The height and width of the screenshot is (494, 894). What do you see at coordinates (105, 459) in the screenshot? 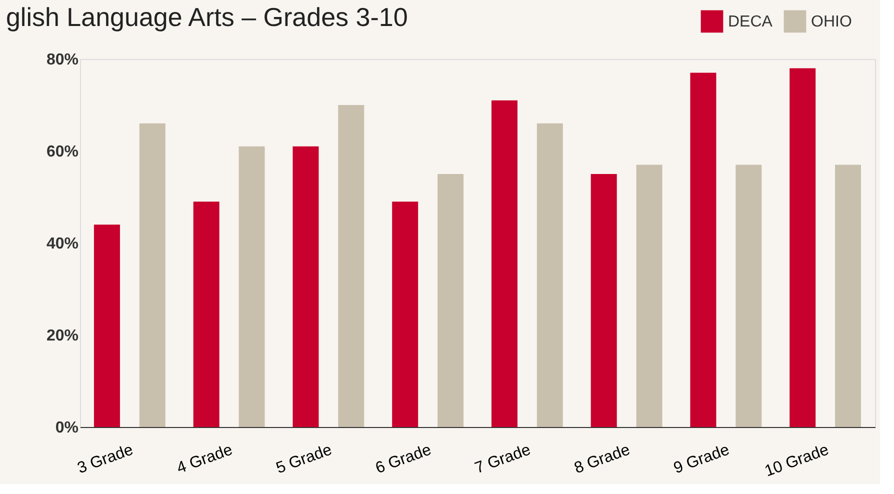
I see `x-tick-label: 3 Grade` at bounding box center [105, 459].